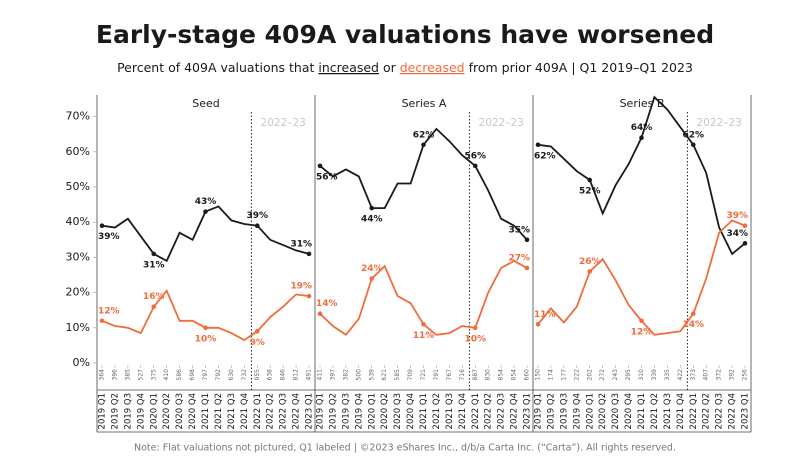 The width and height of the screenshot is (810, 465). Describe the element at coordinates (283, 375) in the screenshot. I see `sample-size: 846` at that location.